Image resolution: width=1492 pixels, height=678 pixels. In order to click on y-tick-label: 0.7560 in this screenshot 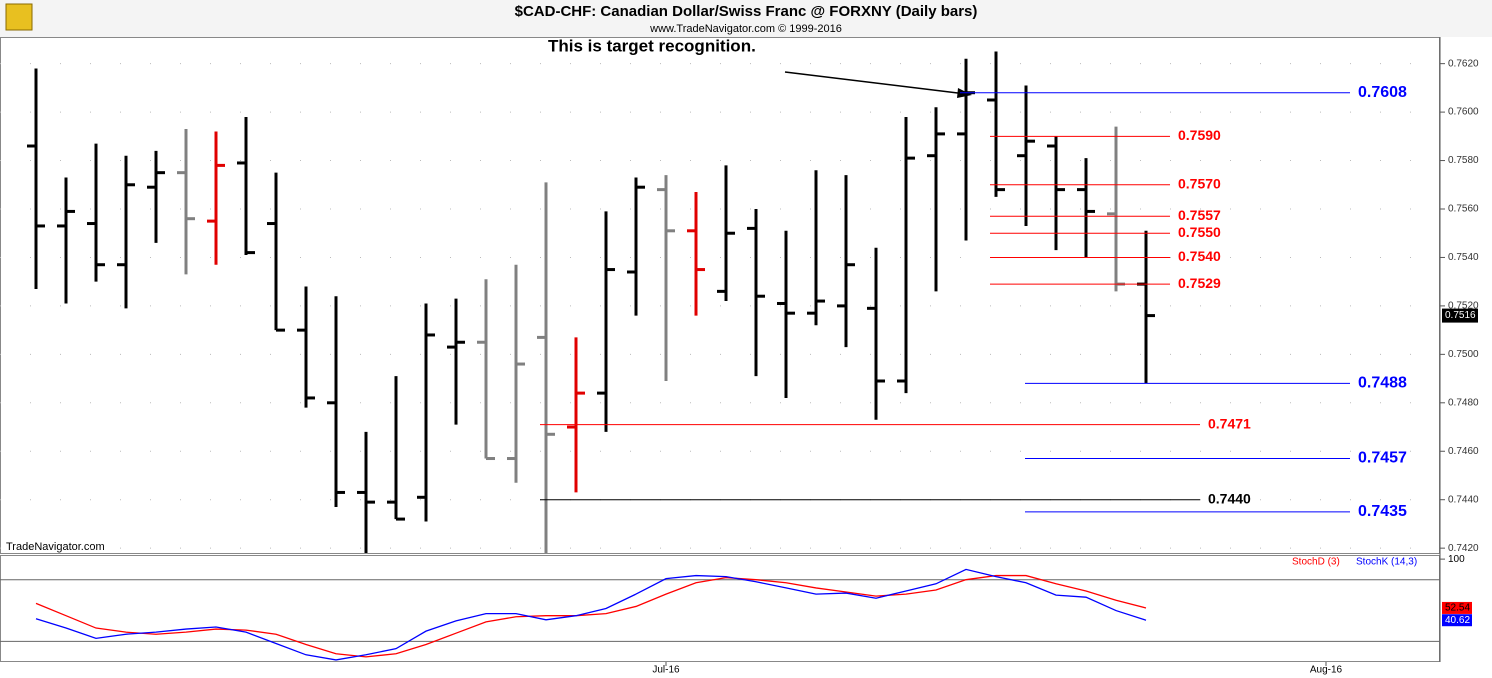, I will do `click(1463, 209)`.